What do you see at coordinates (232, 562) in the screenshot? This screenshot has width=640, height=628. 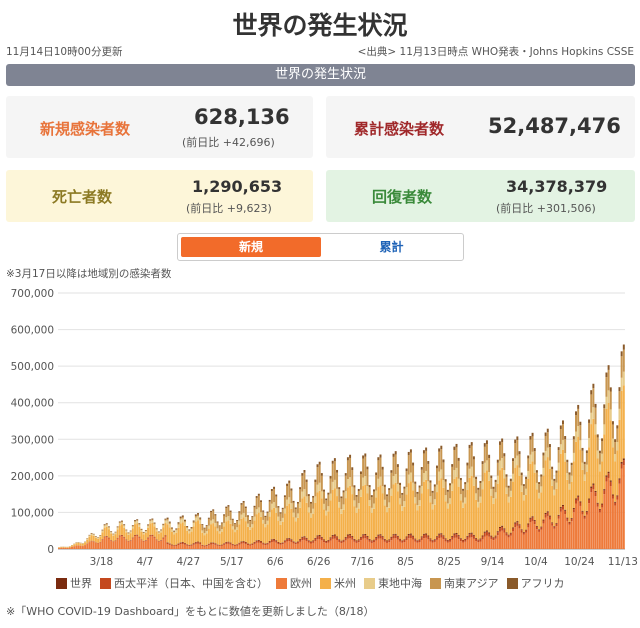 I see `x-tick-label: 5/17` at bounding box center [232, 562].